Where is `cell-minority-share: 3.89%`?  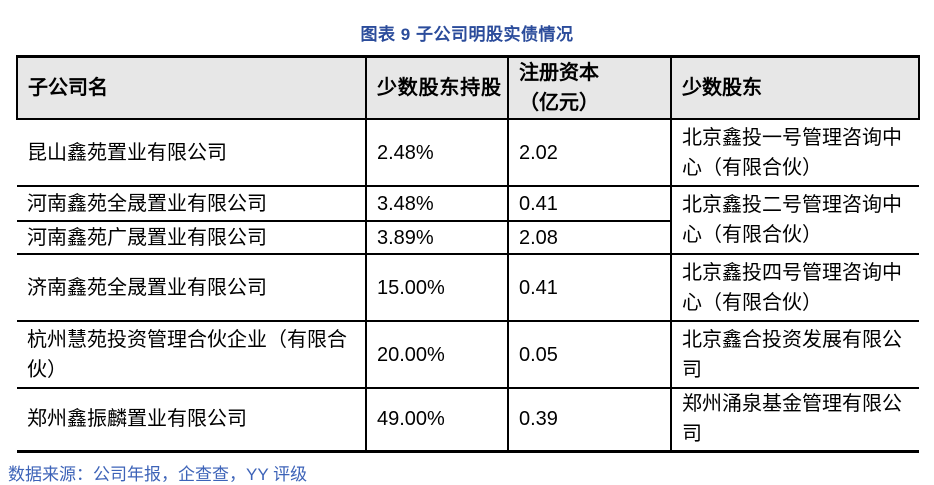 cell-minority-share: 3.89% is located at coordinates (436, 238).